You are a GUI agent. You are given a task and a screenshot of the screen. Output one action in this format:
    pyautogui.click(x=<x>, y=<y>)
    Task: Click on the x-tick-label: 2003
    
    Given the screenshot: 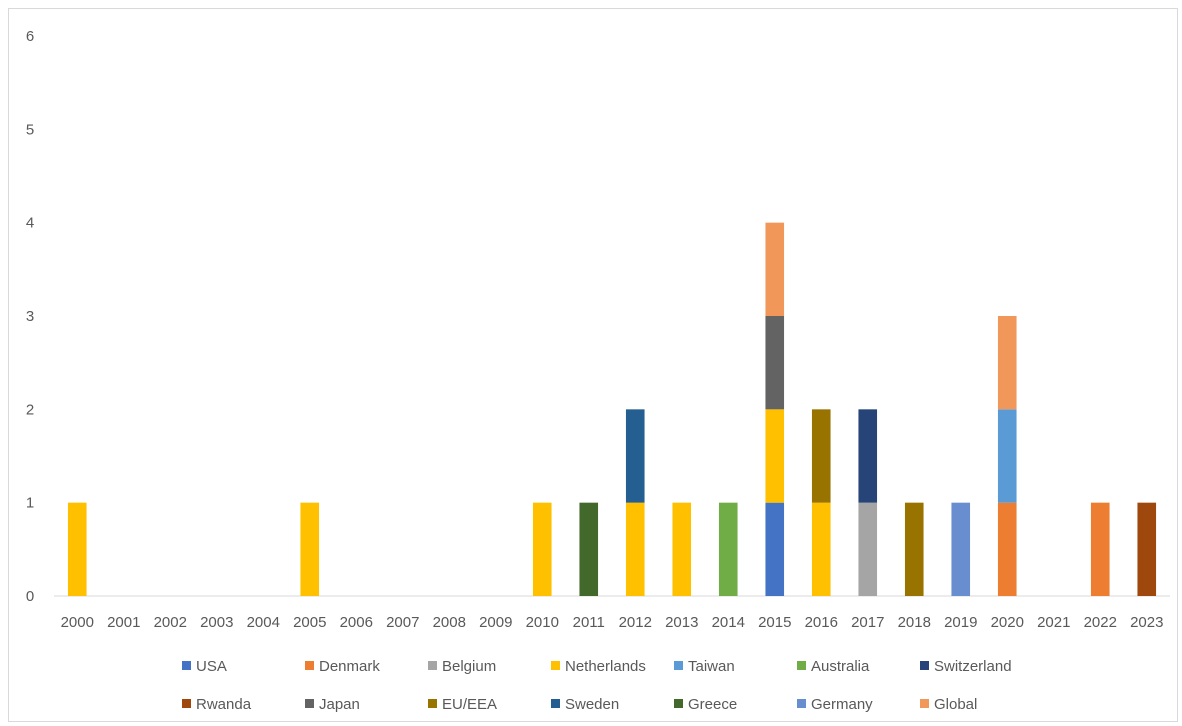 What is the action you would take?
    pyautogui.click(x=216, y=622)
    